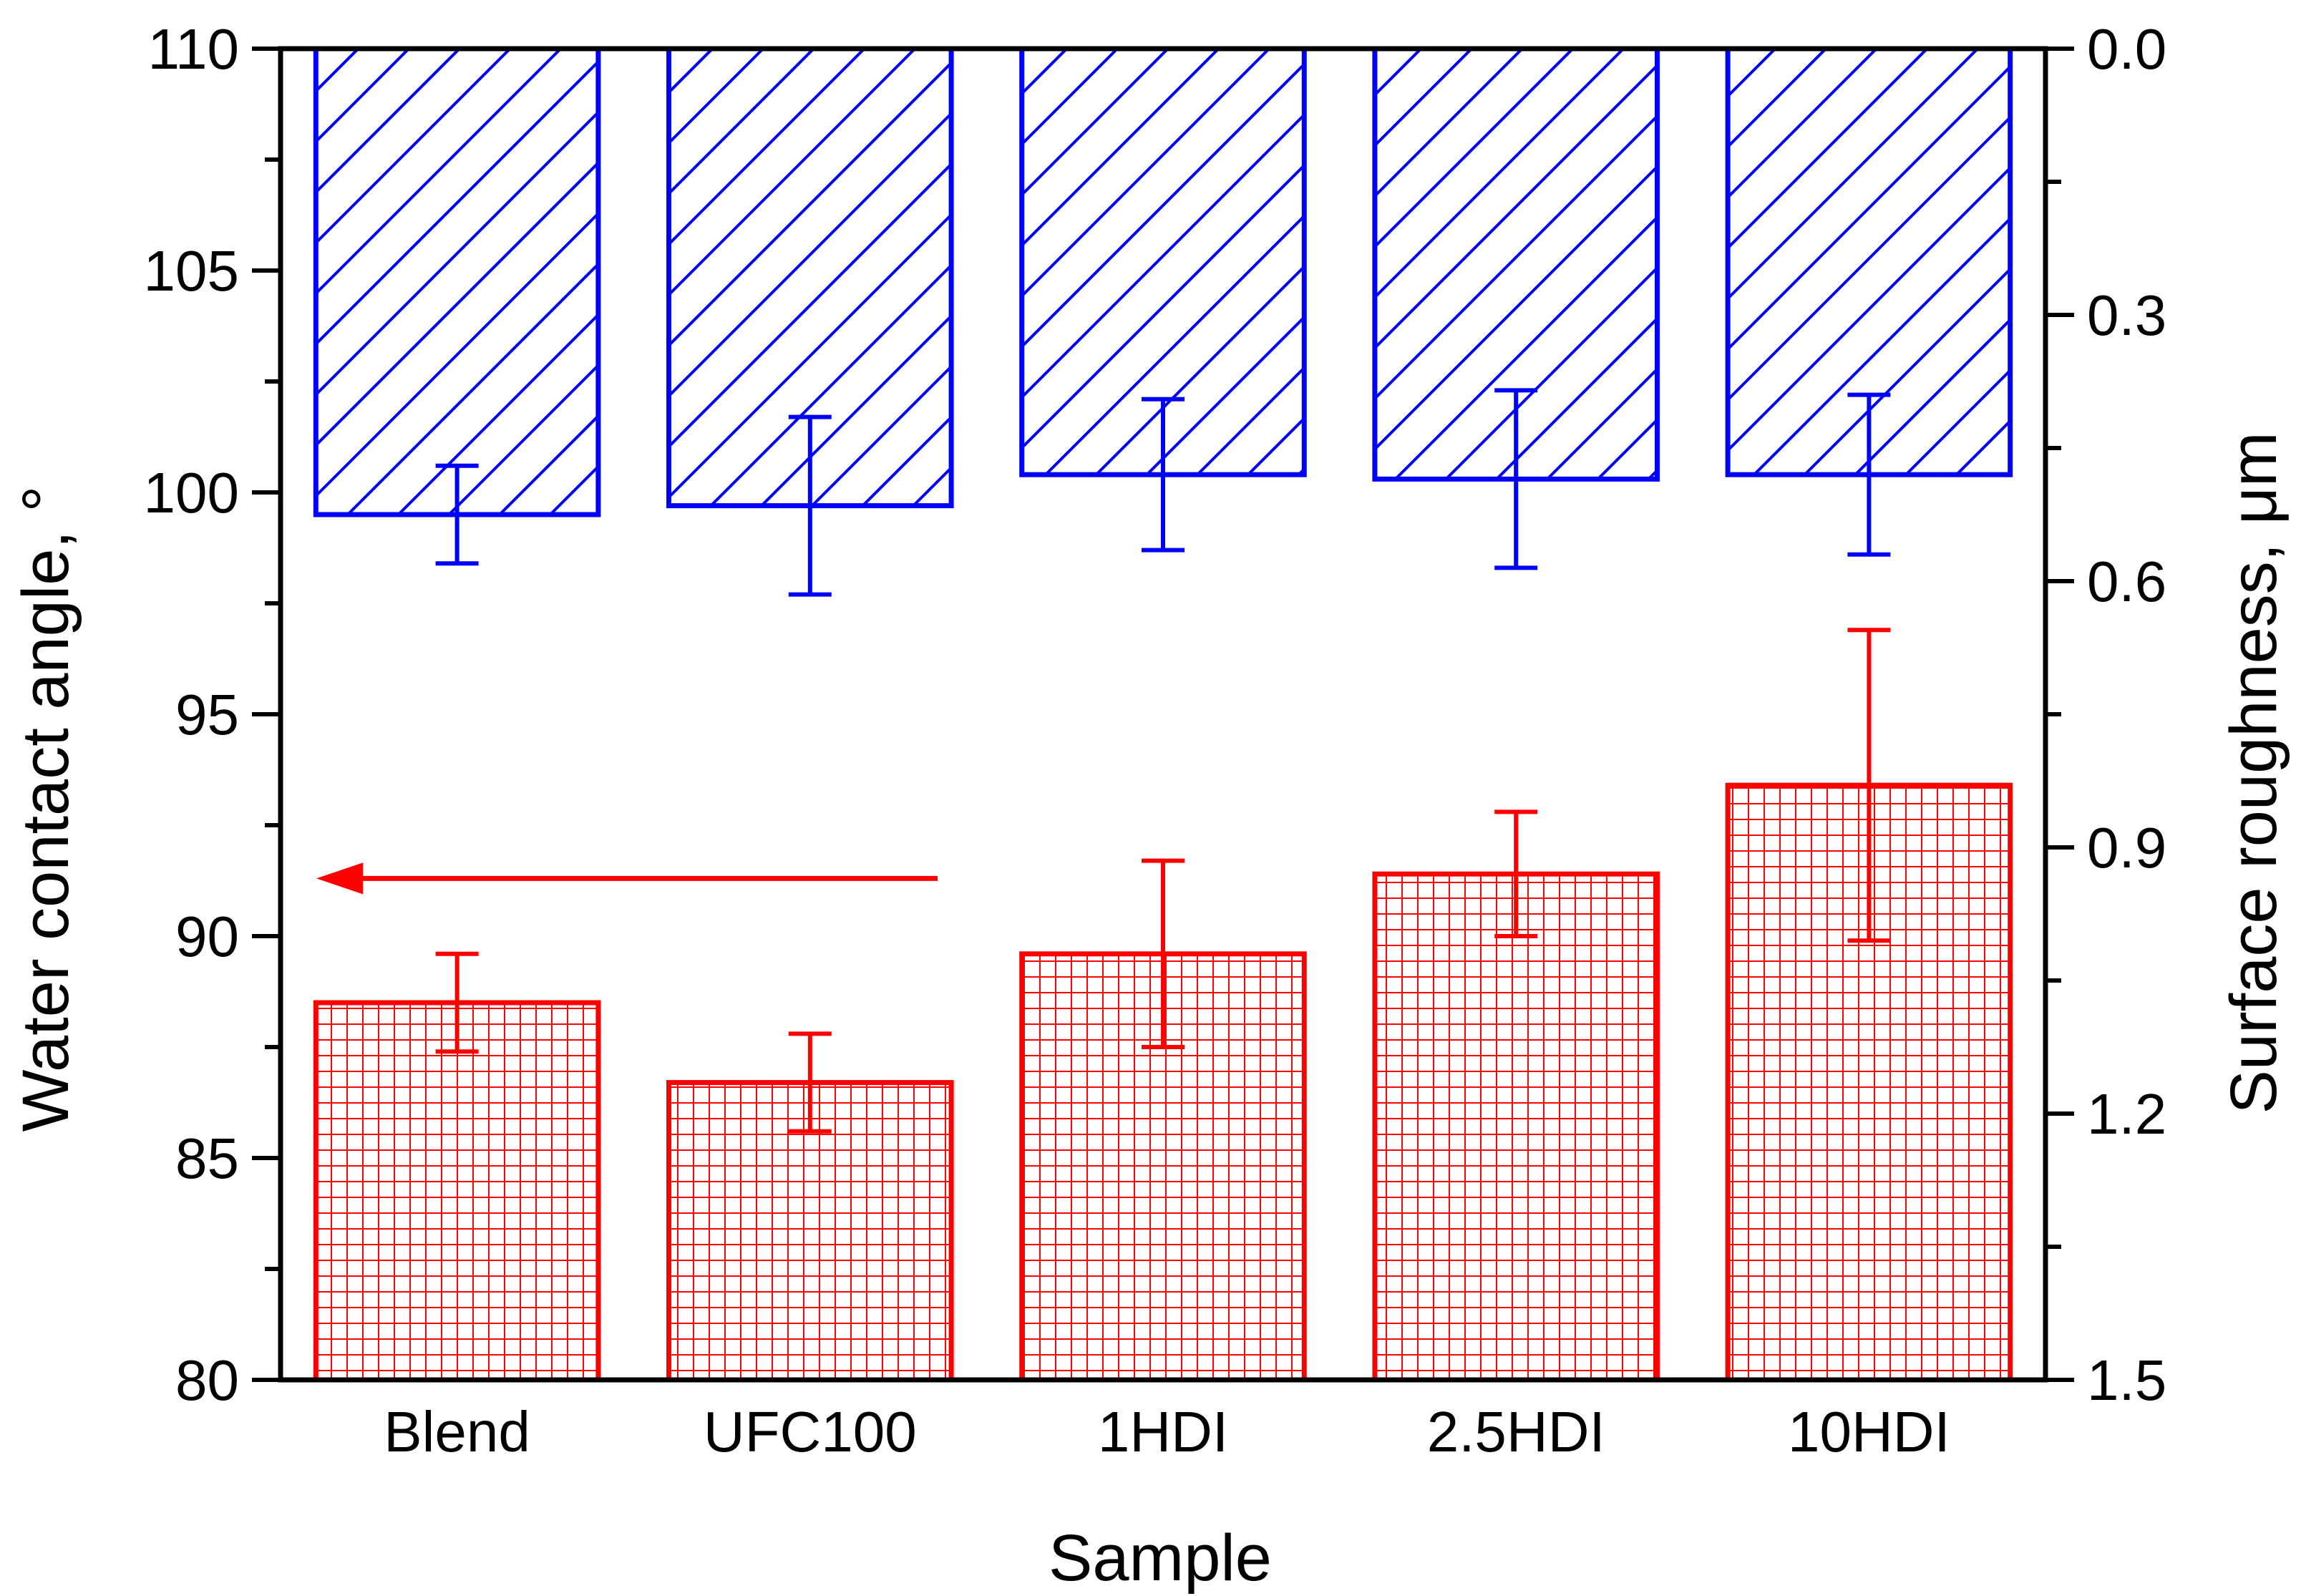  I want to click on left-tick-label: 80, so click(207, 1380).